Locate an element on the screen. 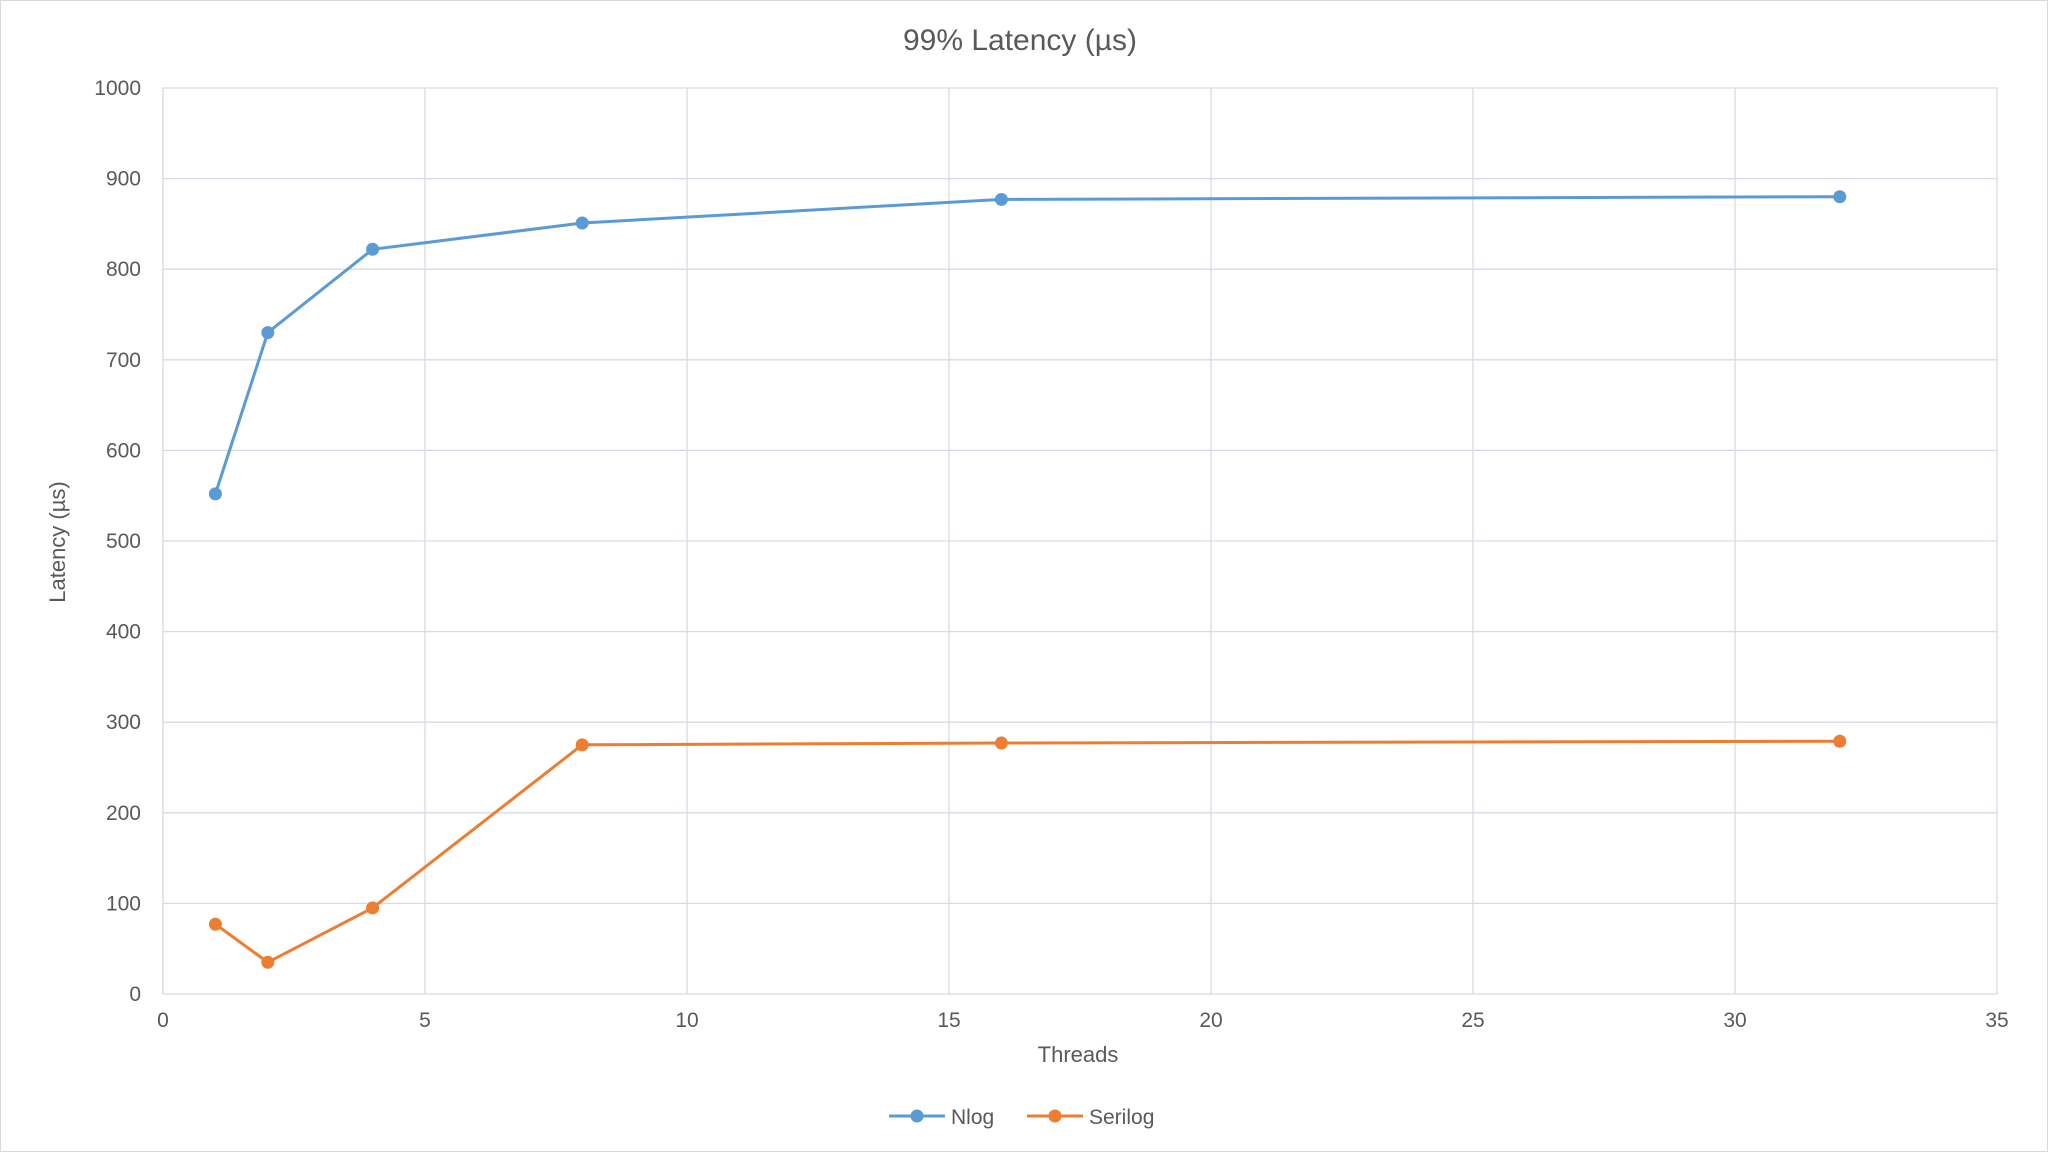 Image resolution: width=2048 pixels, height=1153 pixels. legend-item-nlog: Nlog is located at coordinates (941, 1117).